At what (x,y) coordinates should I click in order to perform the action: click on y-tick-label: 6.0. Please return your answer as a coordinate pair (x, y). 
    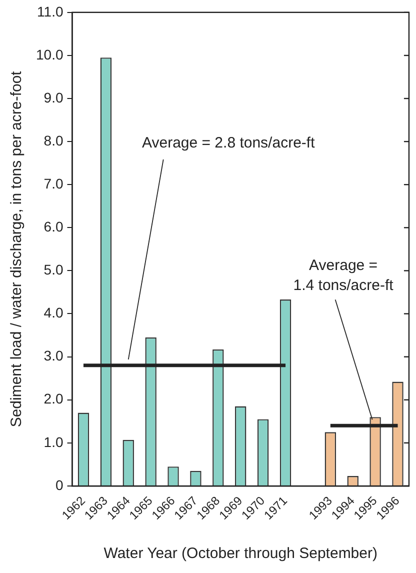
    Looking at the image, I should click on (54, 226).